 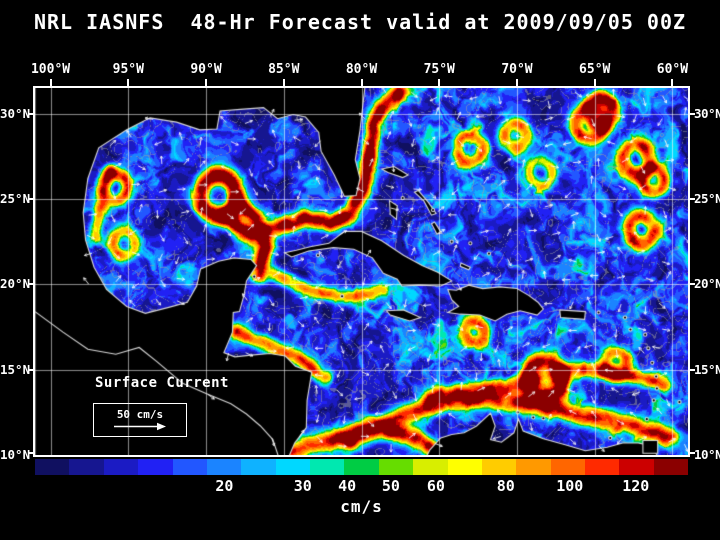 I want to click on speed-colorbar, so click(x=362, y=467).